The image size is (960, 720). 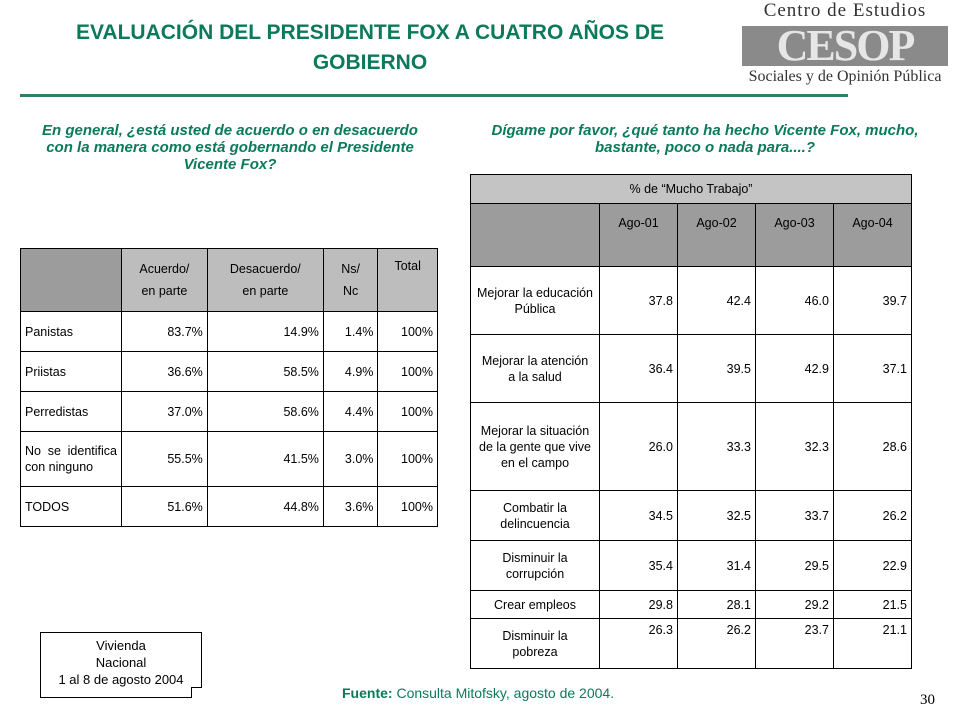 I want to click on table-cell: 4.9%, so click(x=350, y=371).